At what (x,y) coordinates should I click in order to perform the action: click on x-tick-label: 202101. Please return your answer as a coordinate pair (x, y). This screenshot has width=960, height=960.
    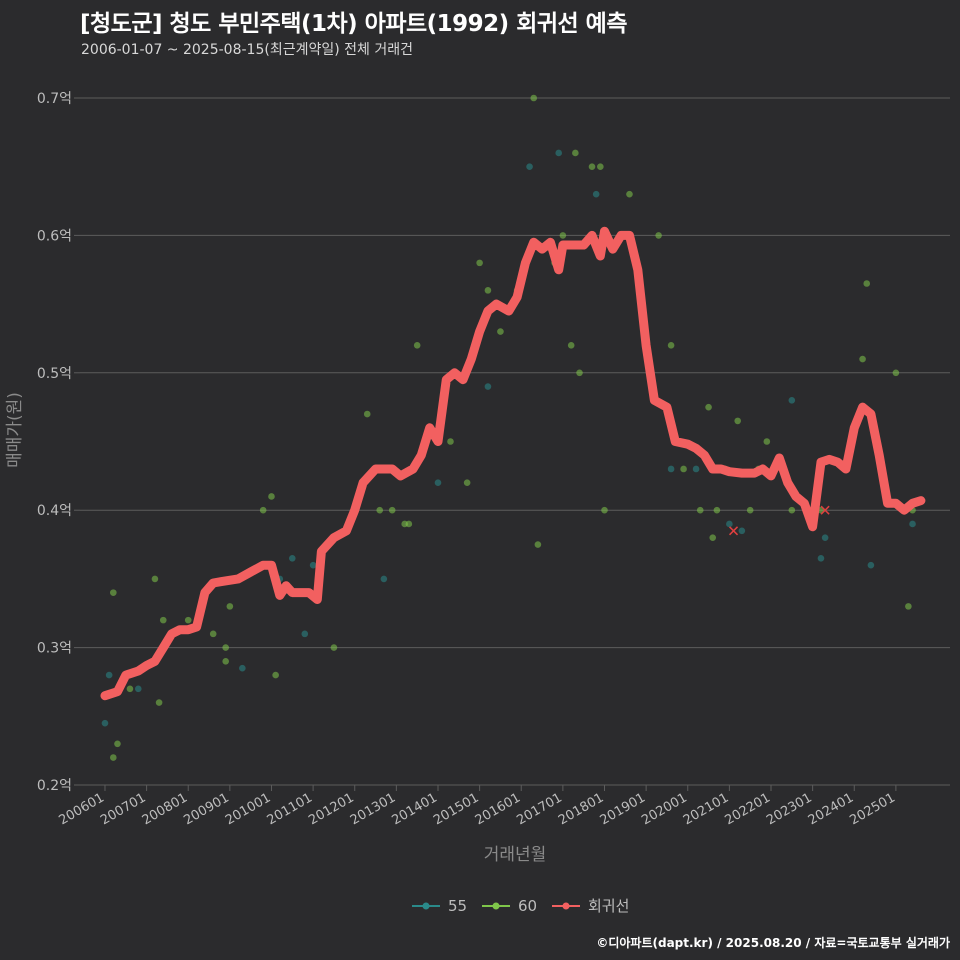
    Looking at the image, I should click on (706, 809).